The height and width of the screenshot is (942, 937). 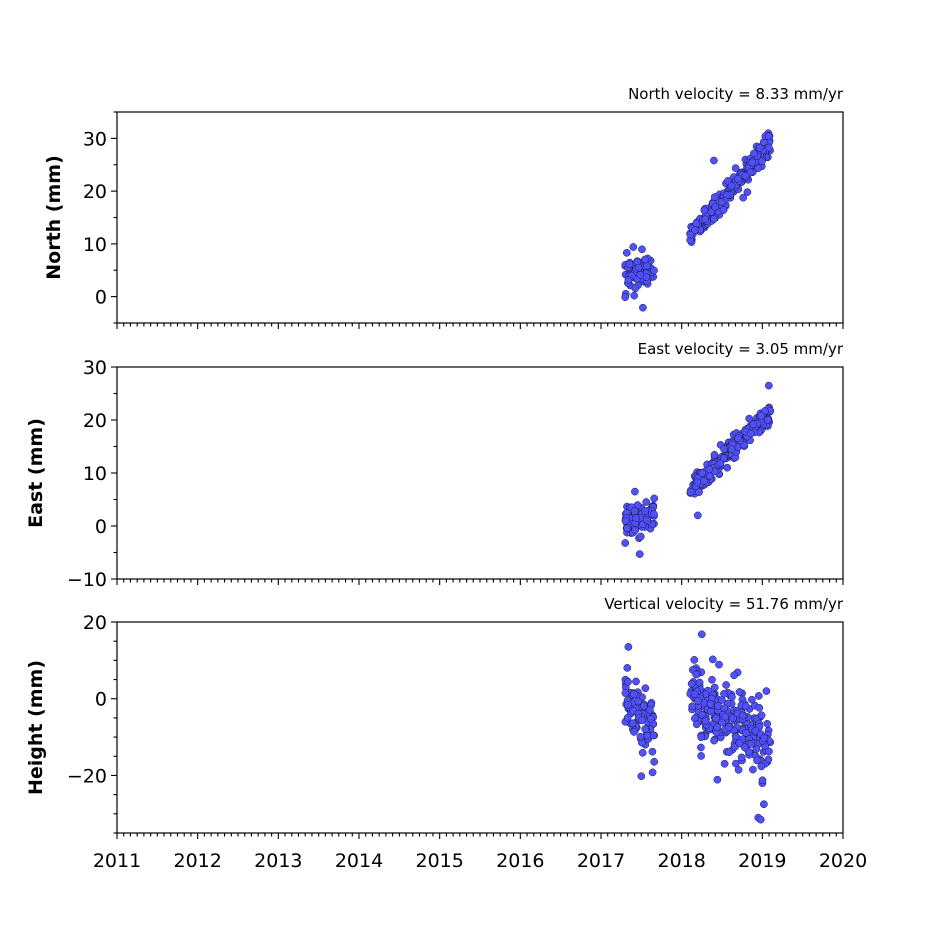 What do you see at coordinates (762, 861) in the screenshot?
I see `x-tick-label: 2019` at bounding box center [762, 861].